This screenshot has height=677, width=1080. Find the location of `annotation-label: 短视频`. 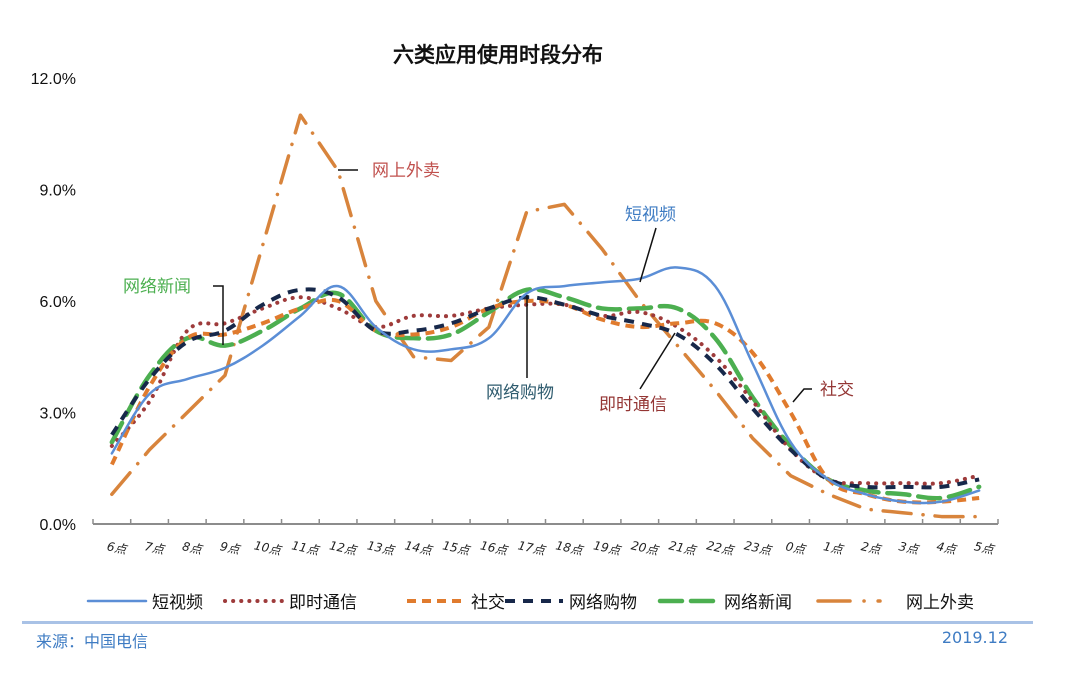

annotation-label: 短视频 is located at coordinates (650, 215).